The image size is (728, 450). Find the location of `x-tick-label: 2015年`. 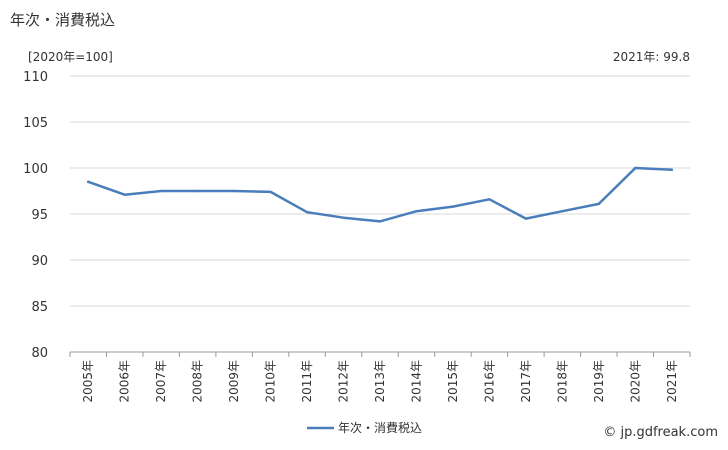

x-tick-label: 2015年 is located at coordinates (453, 381).